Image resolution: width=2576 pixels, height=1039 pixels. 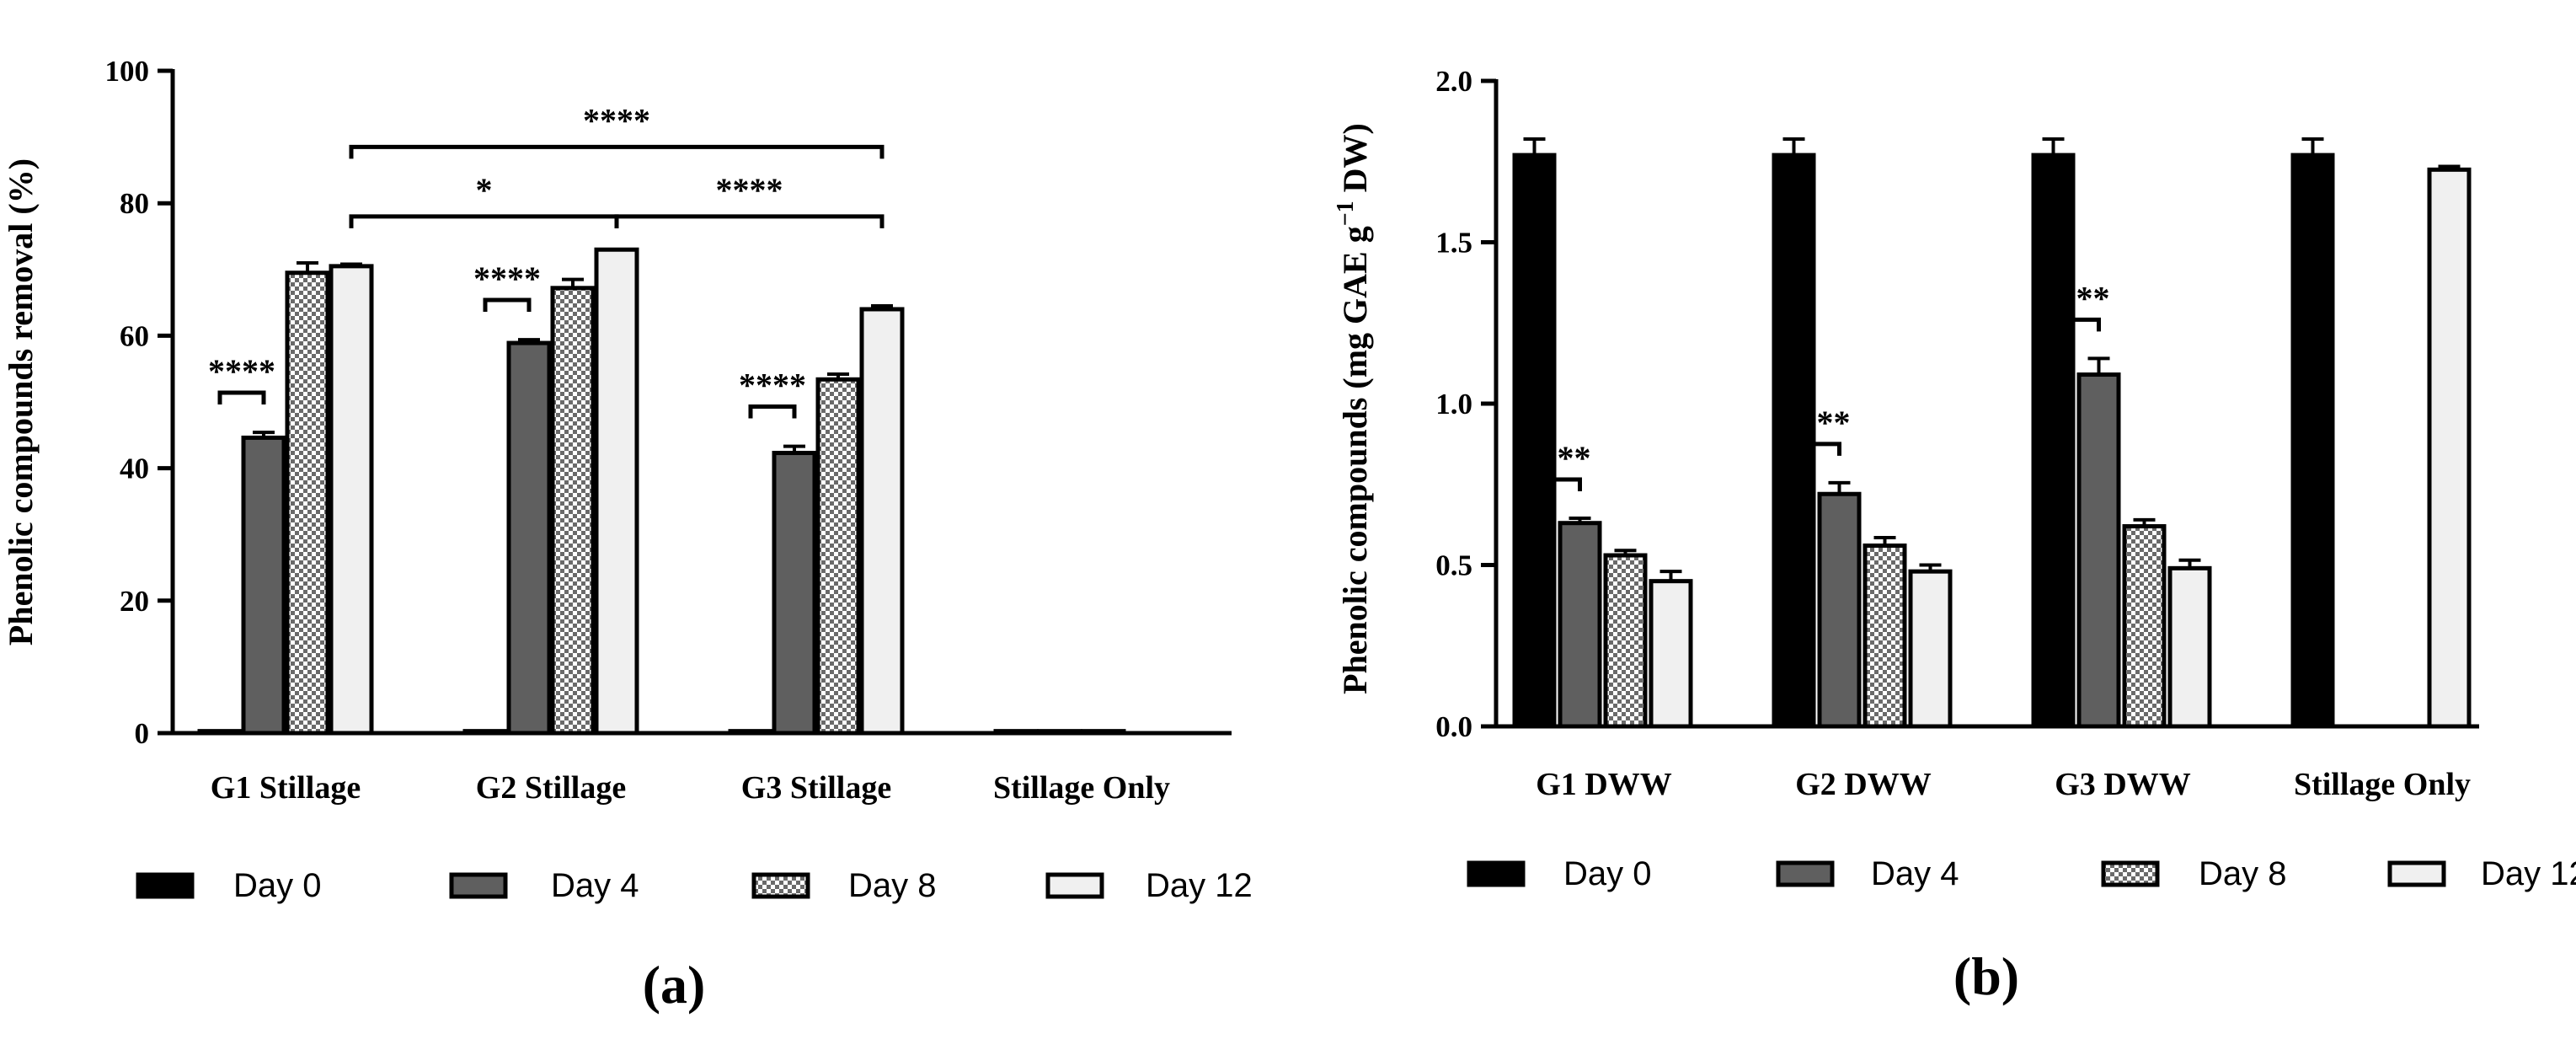 I want to click on x-category-label: G2 DWW, so click(x=1863, y=784).